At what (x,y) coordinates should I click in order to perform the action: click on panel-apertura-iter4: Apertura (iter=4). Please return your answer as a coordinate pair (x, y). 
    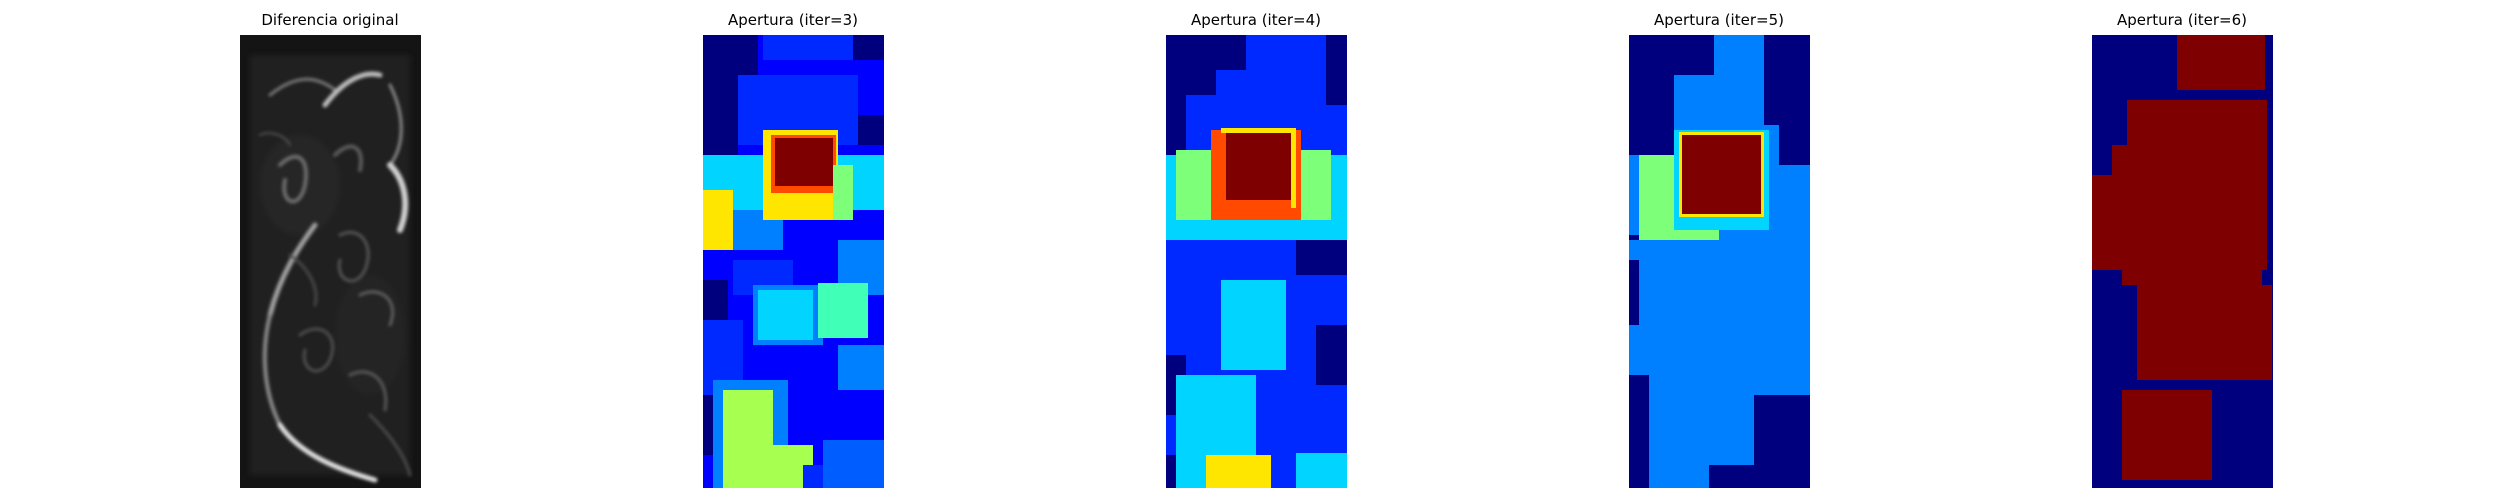
    Looking at the image, I should click on (1256, 250).